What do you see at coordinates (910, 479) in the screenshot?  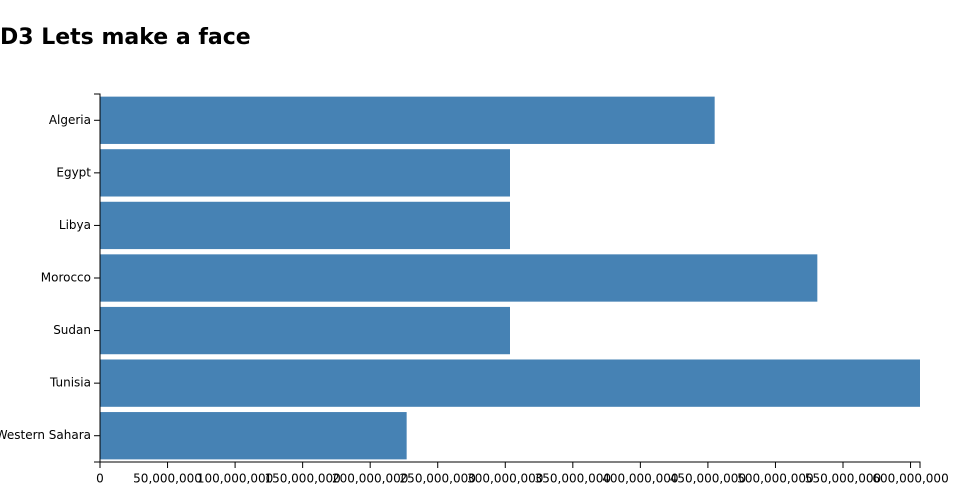 I see `x-tick-label: 600,000,000` at bounding box center [910, 479].